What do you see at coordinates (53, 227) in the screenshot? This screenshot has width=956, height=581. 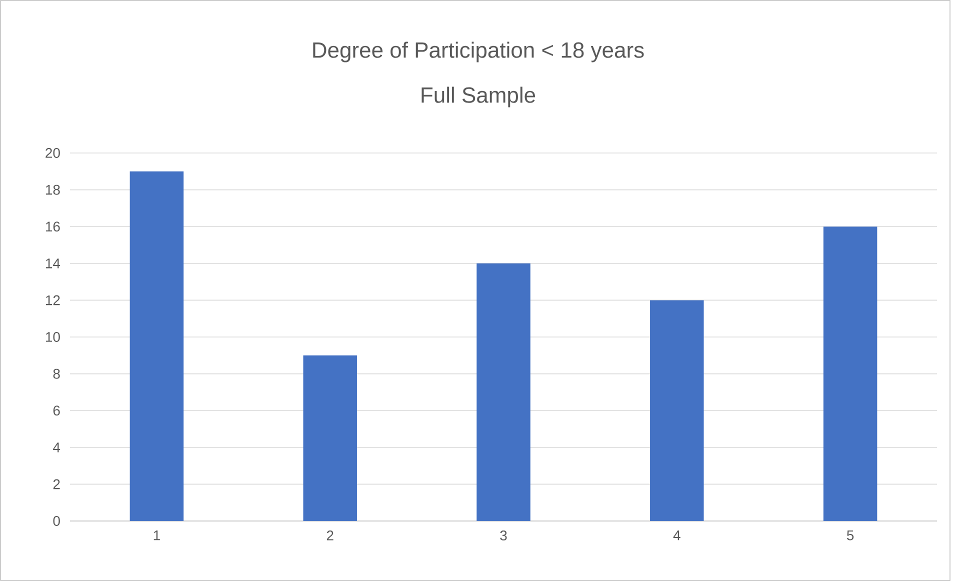 I see `y-tick-label: 16` at bounding box center [53, 227].